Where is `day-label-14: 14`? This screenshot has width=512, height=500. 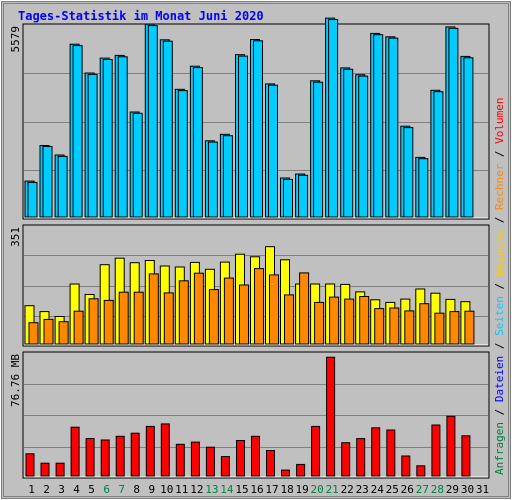
day-label-14: 14 is located at coordinates (227, 489).